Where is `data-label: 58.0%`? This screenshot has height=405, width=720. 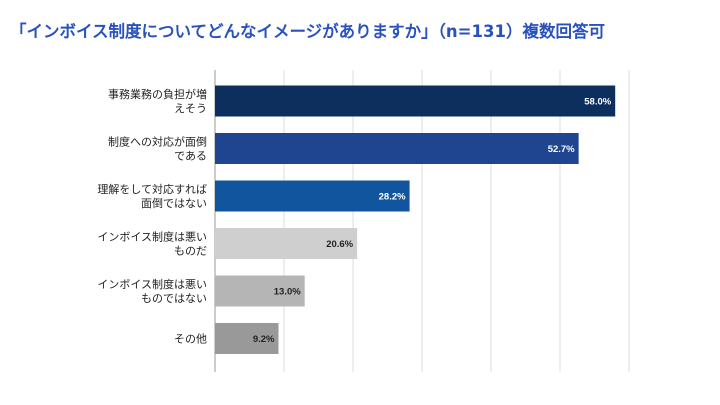 data-label: 58.0% is located at coordinates (597, 102).